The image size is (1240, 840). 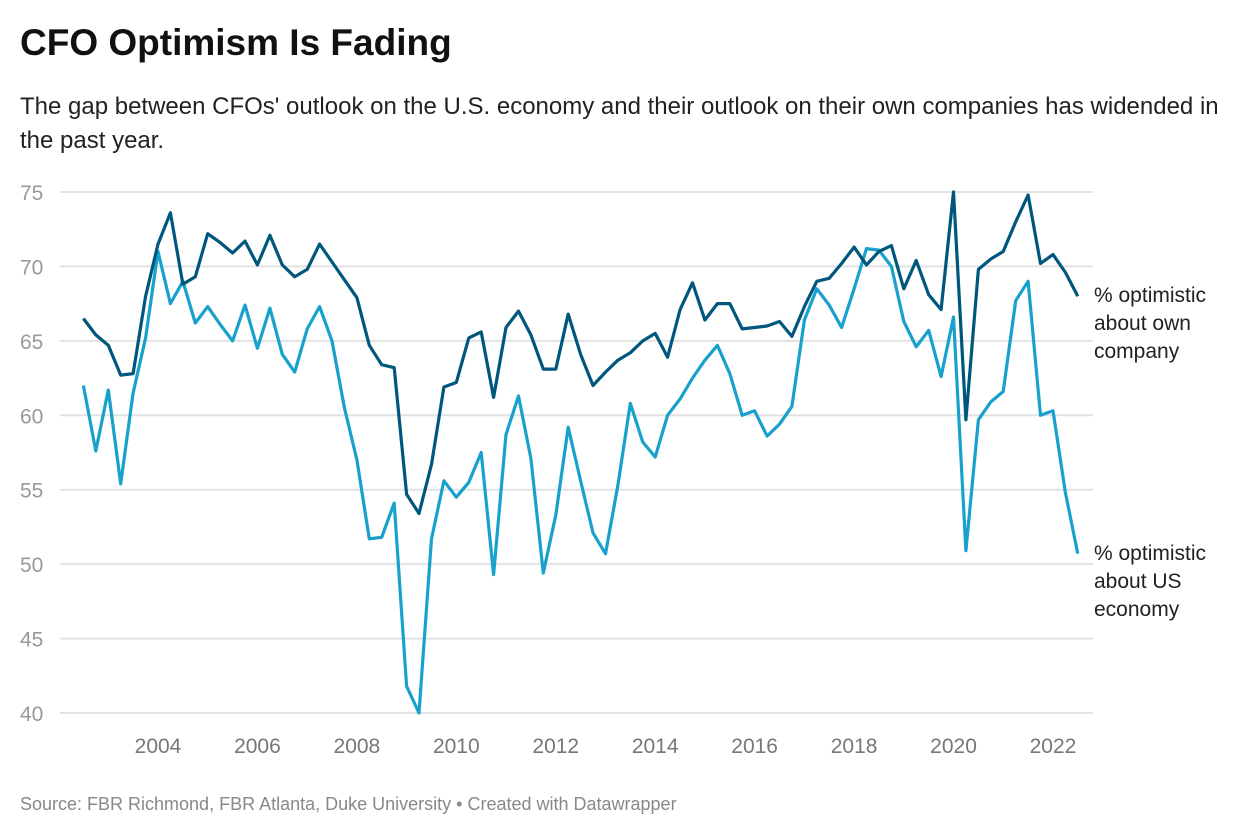 I want to click on x-tick-label: 2008, so click(x=357, y=746).